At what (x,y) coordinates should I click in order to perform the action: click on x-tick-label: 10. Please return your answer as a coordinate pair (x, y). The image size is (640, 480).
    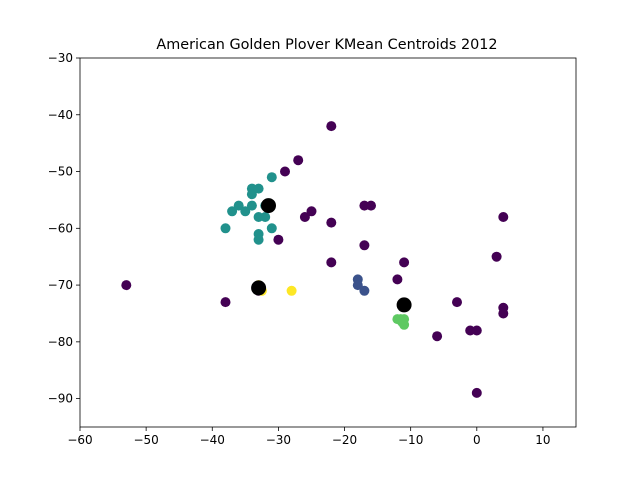
    Looking at the image, I should click on (542, 440).